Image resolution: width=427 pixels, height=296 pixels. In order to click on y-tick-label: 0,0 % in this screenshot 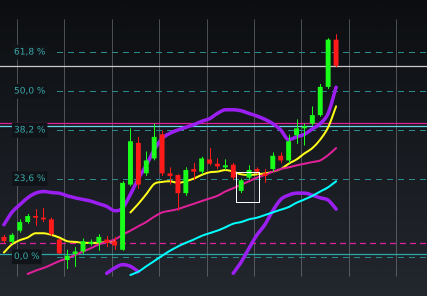, I will do `click(27, 257)`.